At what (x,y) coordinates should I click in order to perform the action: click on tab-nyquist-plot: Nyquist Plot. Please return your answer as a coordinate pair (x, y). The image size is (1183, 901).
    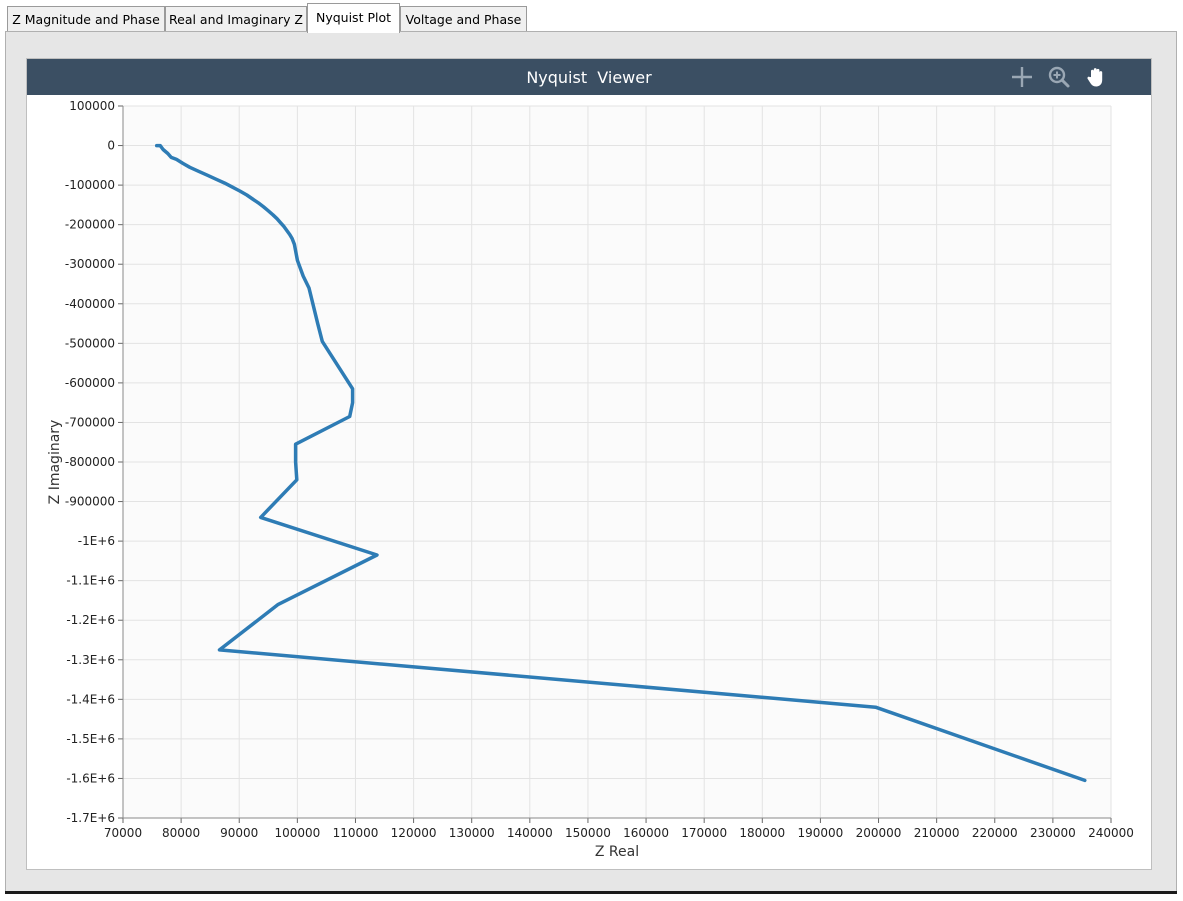
    Looking at the image, I should click on (353, 18).